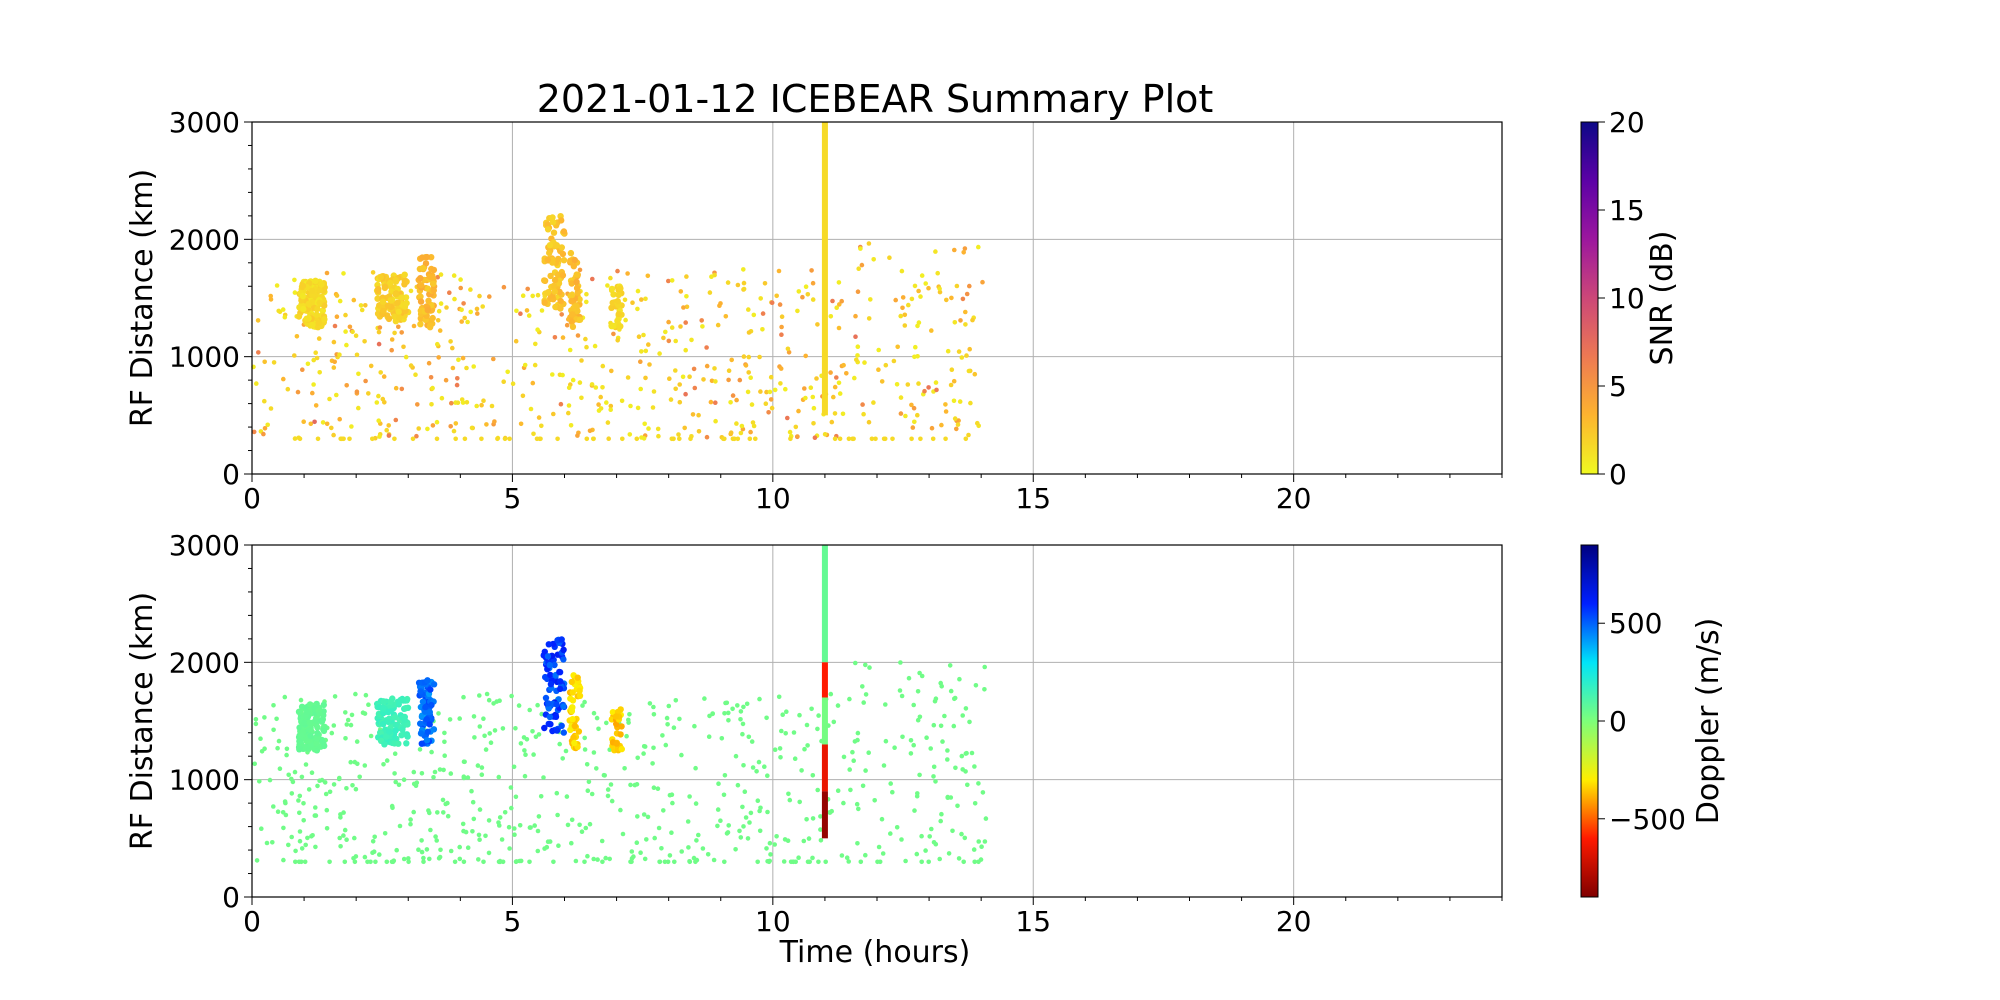  I want to click on y-tick-label: 1000, so click(204, 357).